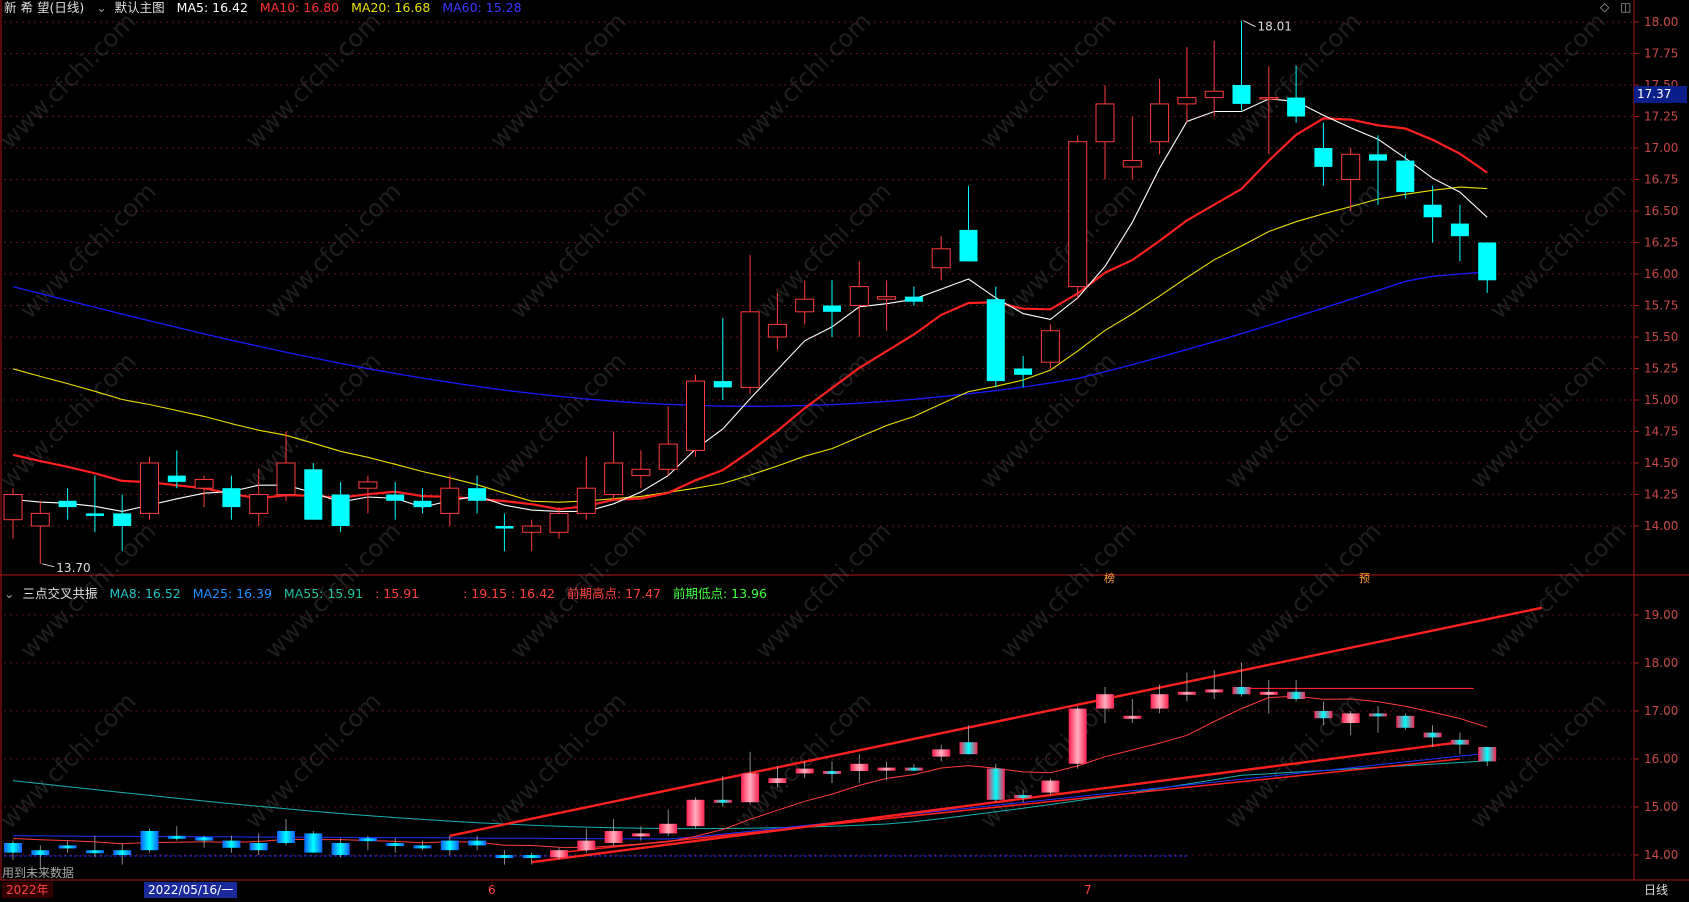  I want to click on month-7-label: 7, so click(1088, 890).